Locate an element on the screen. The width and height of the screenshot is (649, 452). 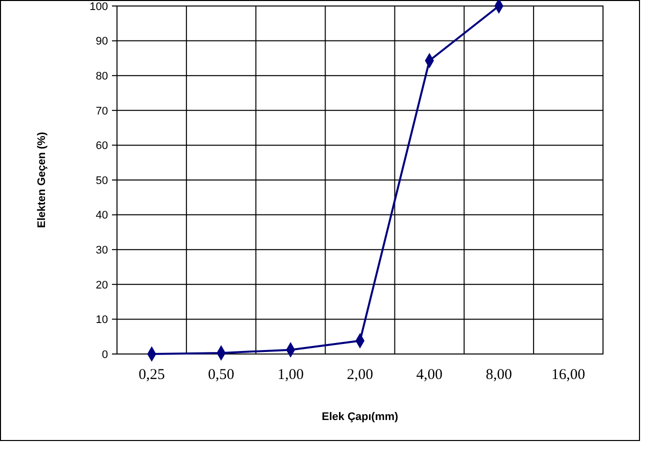
y-tick-label: 50 is located at coordinates (102, 180).